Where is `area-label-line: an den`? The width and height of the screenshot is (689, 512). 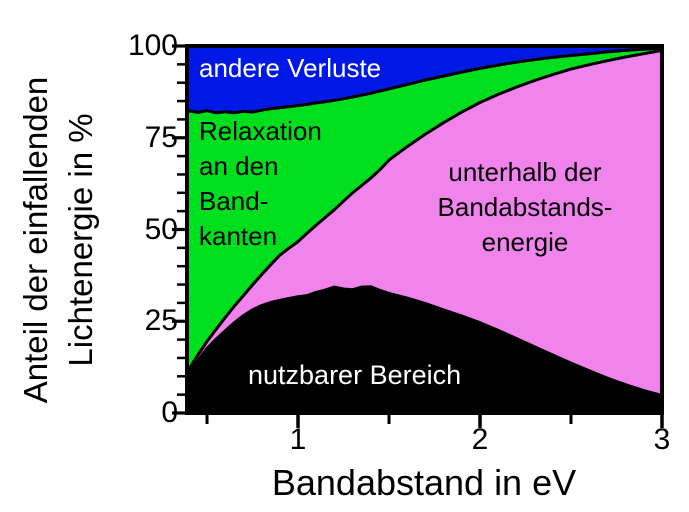 area-label-line: an den is located at coordinates (239, 166).